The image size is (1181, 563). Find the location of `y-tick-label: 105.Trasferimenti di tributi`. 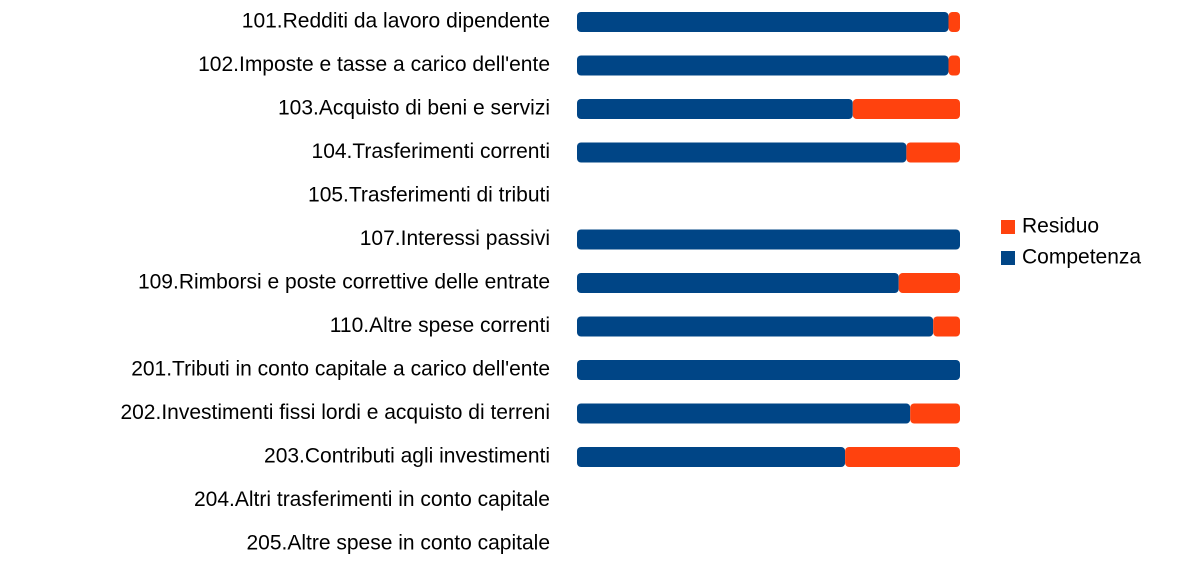

y-tick-label: 105.Trasferimenti di tributi is located at coordinates (429, 195).